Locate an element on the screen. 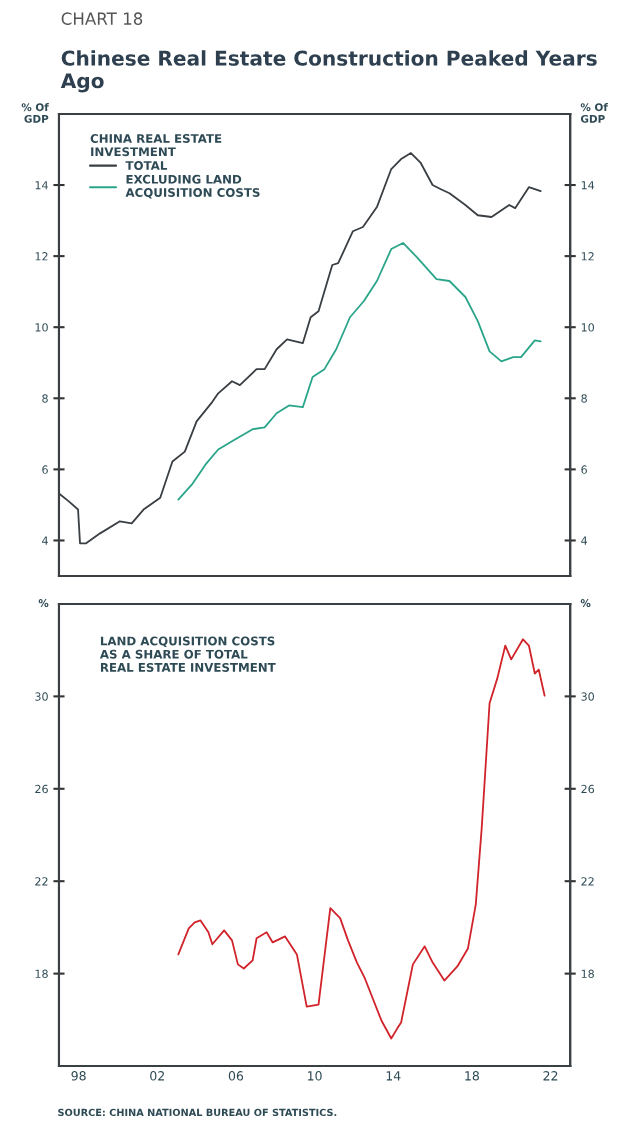 Image resolution: width=639 pixels, height=1127 pixels. y2-tick-label: 8 is located at coordinates (584, 398).